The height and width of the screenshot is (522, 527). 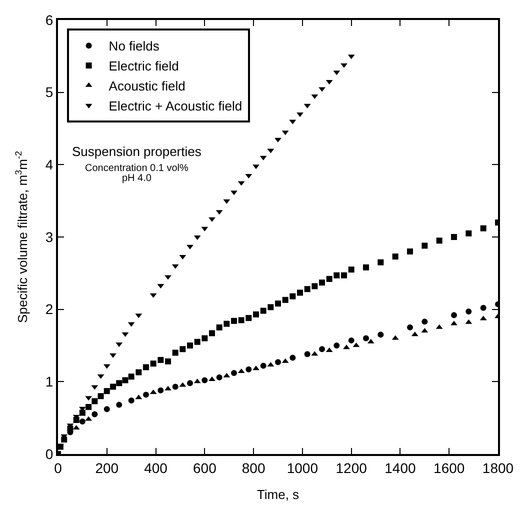 I want to click on y-tick-label: 5, so click(x=49, y=92).